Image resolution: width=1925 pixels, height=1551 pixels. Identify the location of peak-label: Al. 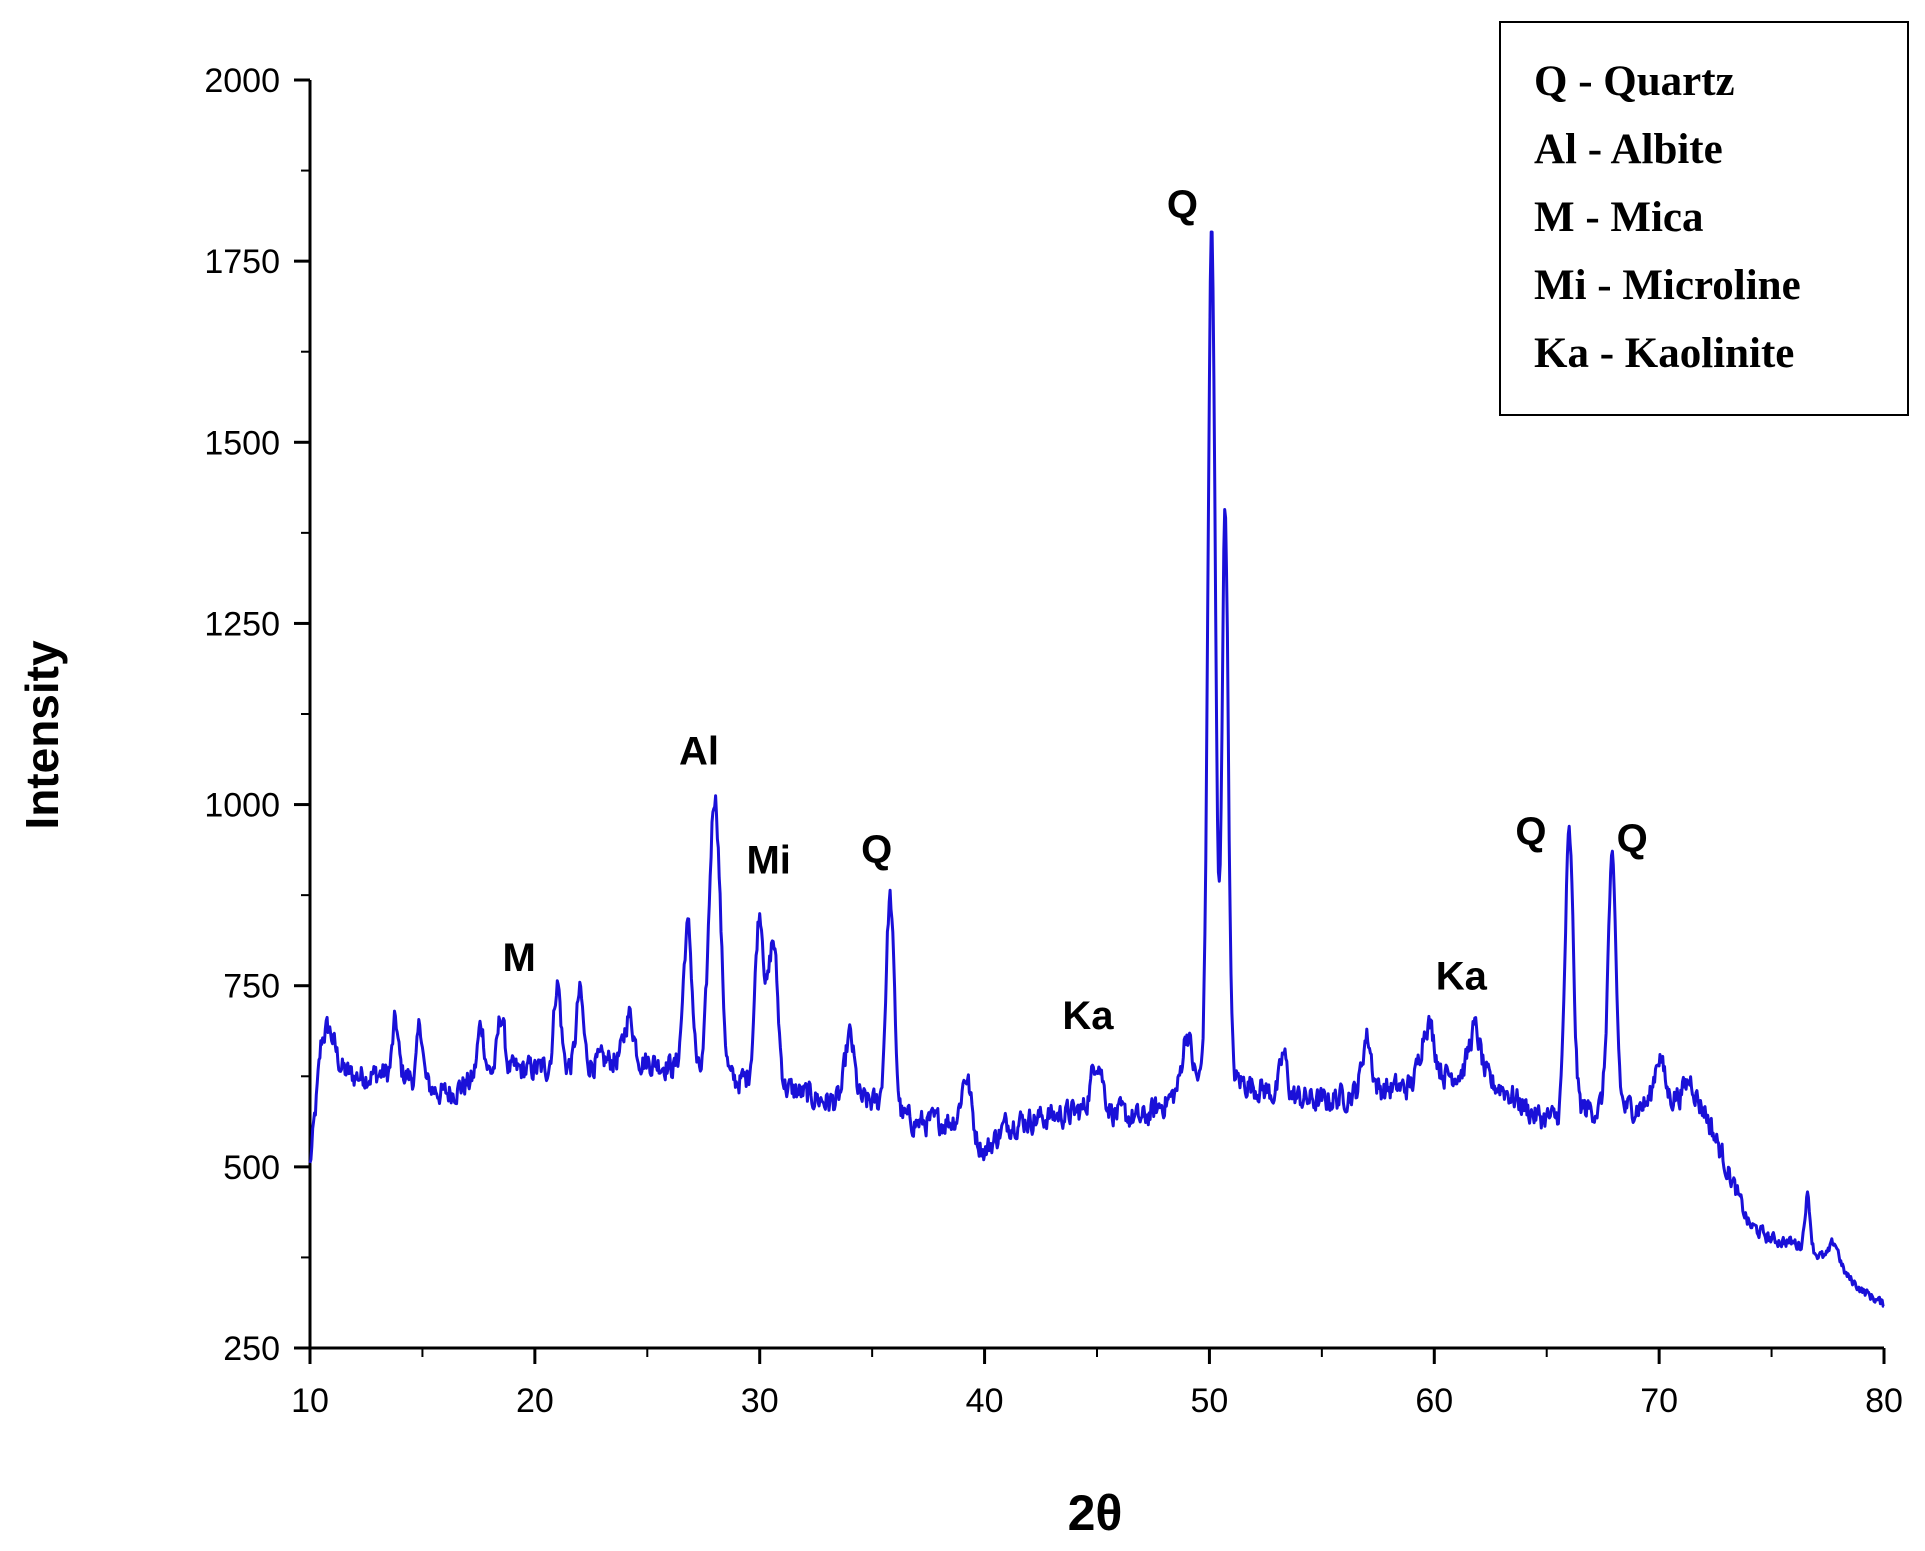
(699, 752).